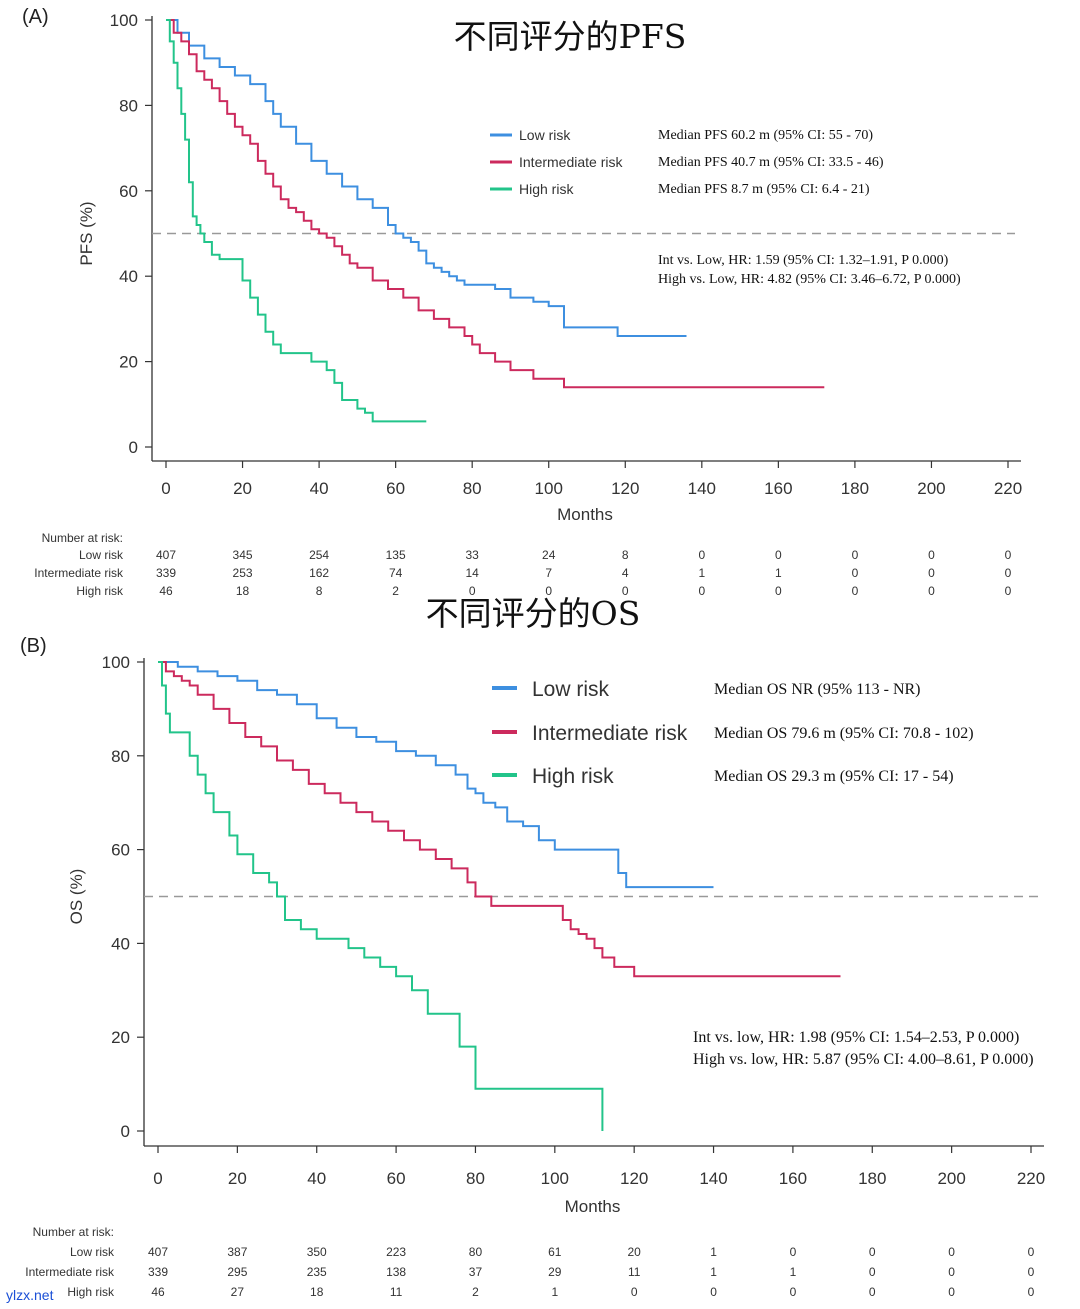 This screenshot has height=1309, width=1080. Describe the element at coordinates (319, 555) in the screenshot. I see `risk-count: 254` at that location.